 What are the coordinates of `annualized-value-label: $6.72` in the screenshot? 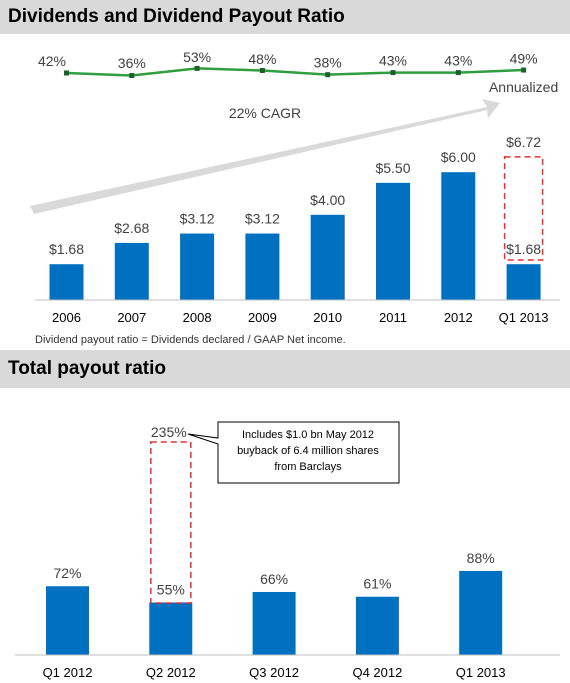 It's located at (523, 142).